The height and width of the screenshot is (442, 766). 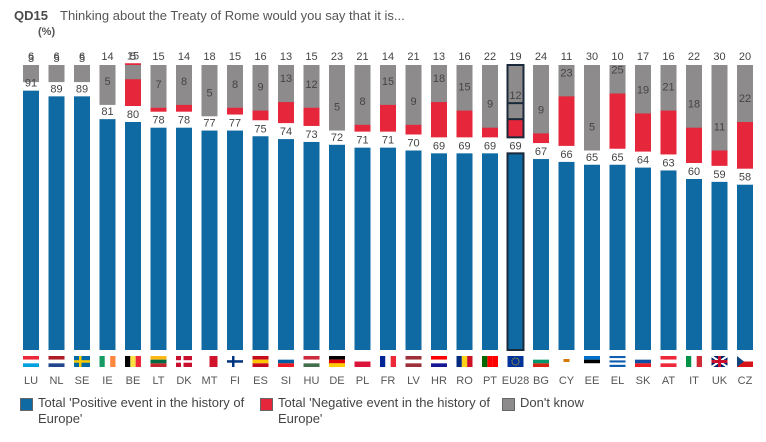 I want to click on bar-dontknow-DE, so click(x=337, y=98).